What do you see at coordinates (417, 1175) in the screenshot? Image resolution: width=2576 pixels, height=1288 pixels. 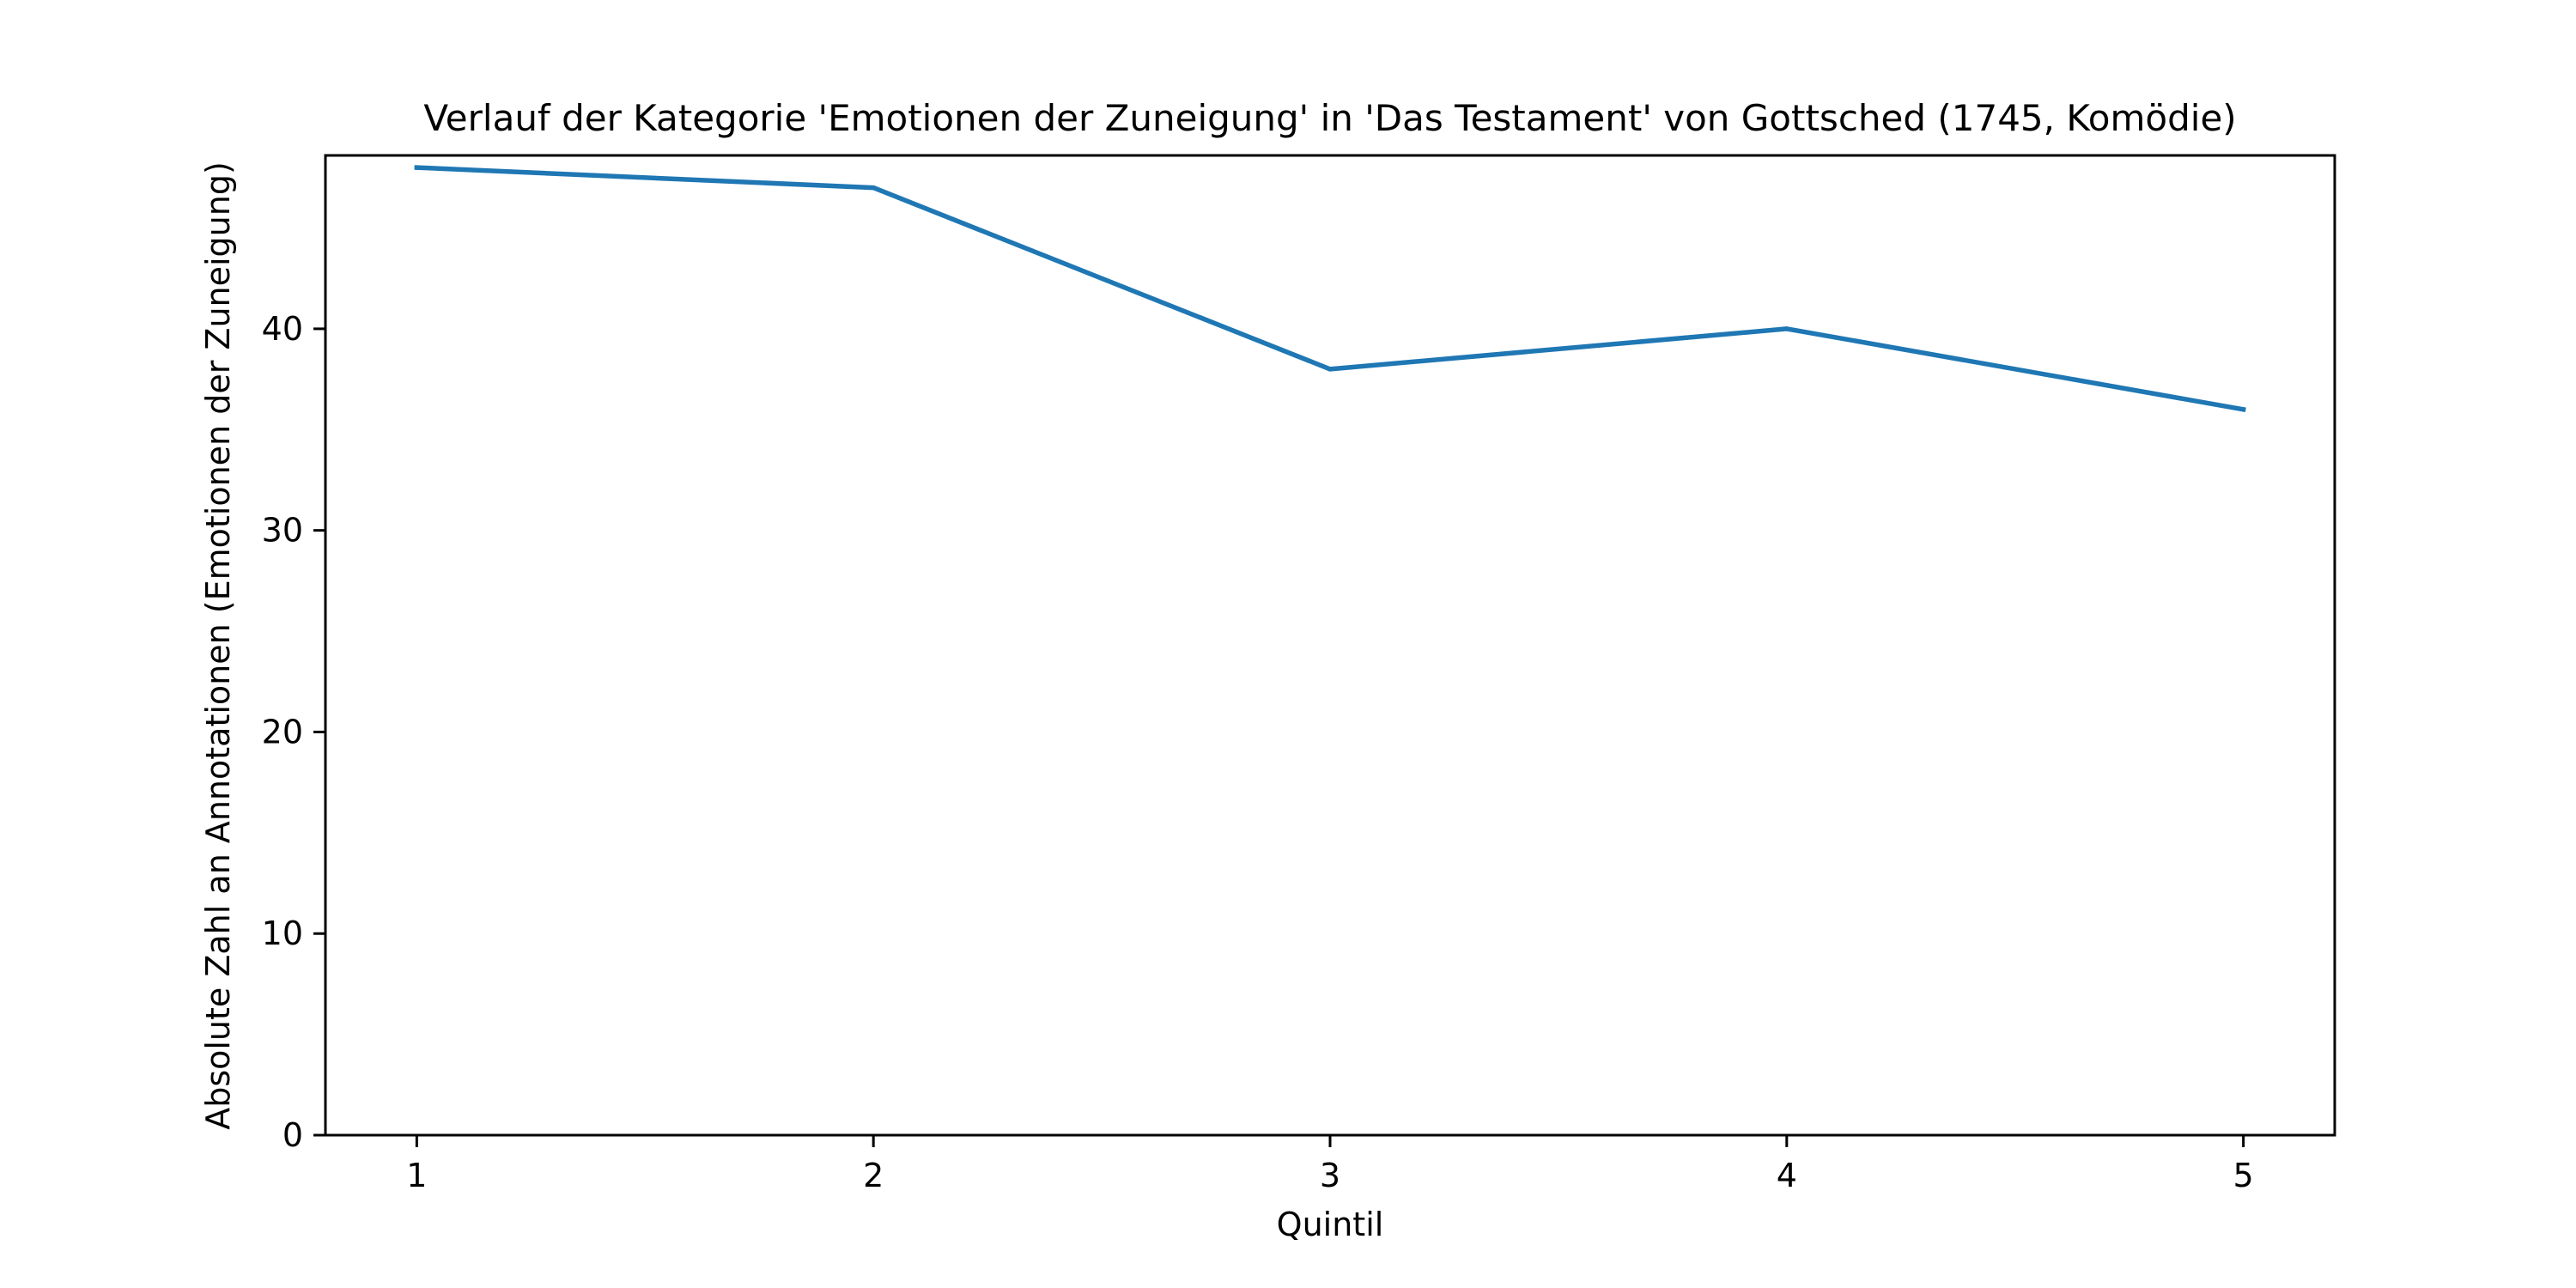 I see `x-tick-label: 1` at bounding box center [417, 1175].